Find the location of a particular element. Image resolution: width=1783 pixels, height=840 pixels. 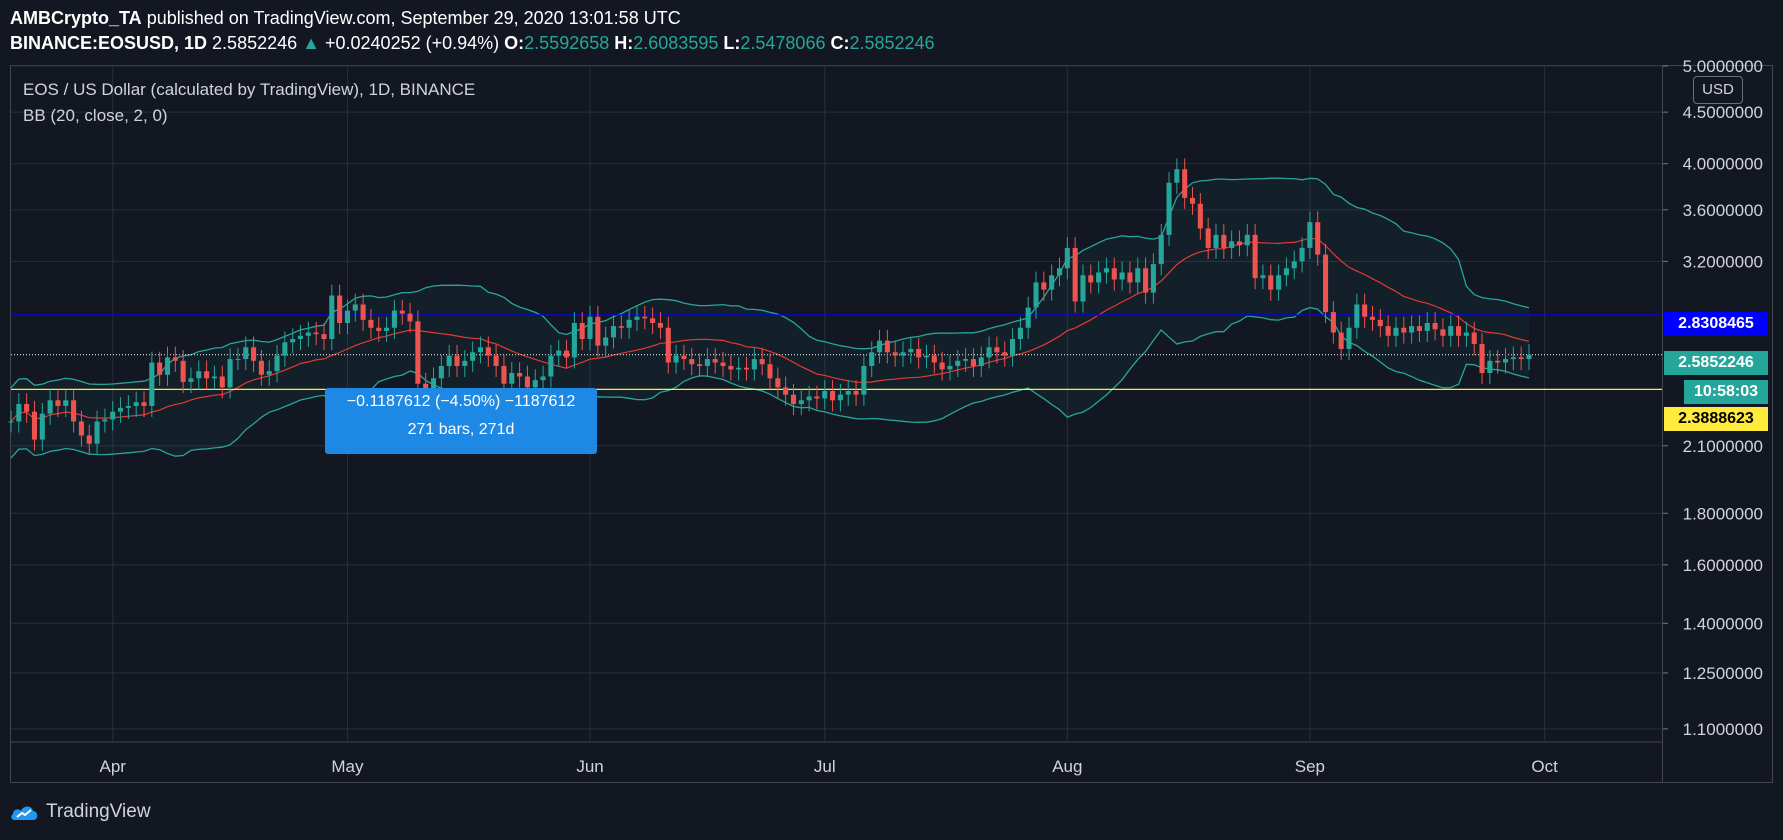

y-tick-label: 1.4000000 is located at coordinates (1723, 623).